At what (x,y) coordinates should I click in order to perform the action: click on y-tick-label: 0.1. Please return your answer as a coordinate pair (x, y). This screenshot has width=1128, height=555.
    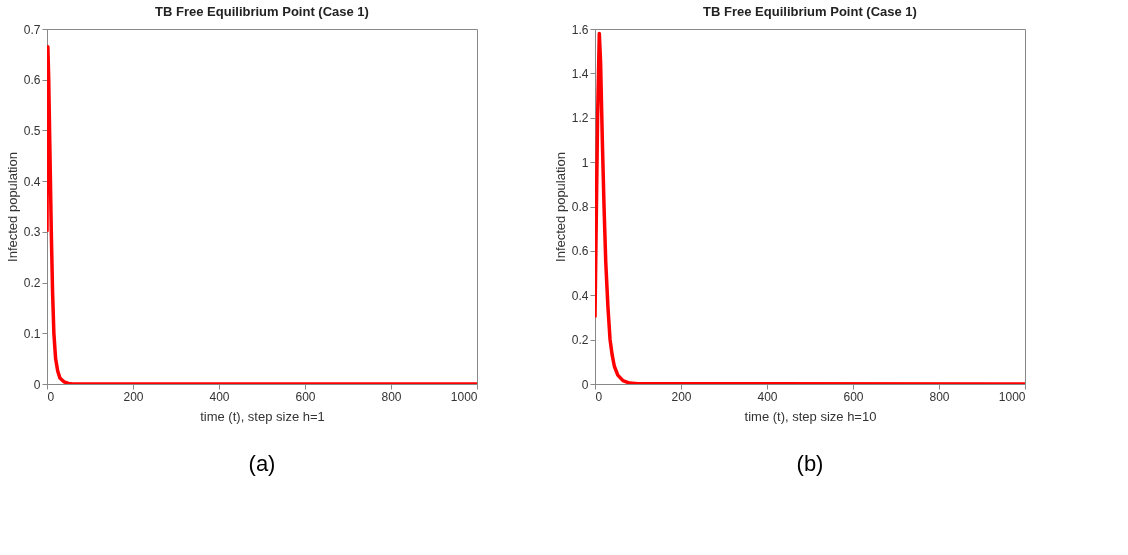
    Looking at the image, I should click on (32, 333).